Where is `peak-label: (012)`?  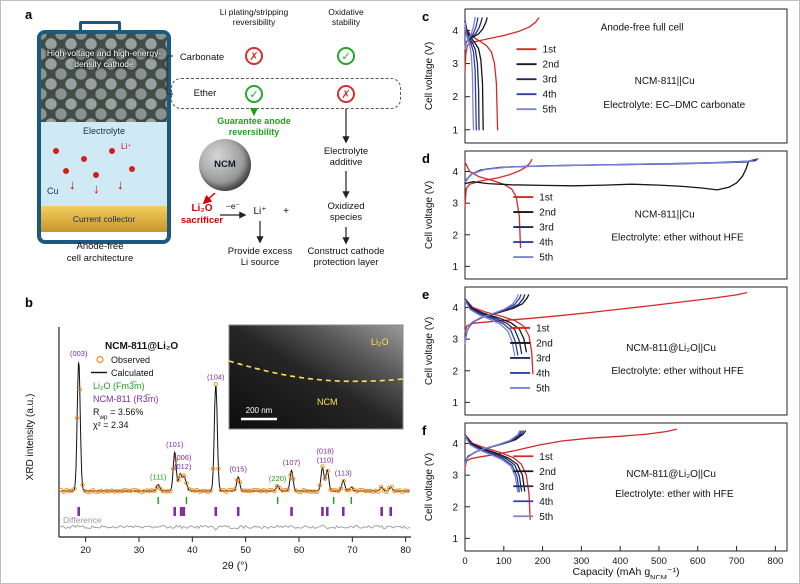
peak-label: (012) is located at coordinates (183, 466).